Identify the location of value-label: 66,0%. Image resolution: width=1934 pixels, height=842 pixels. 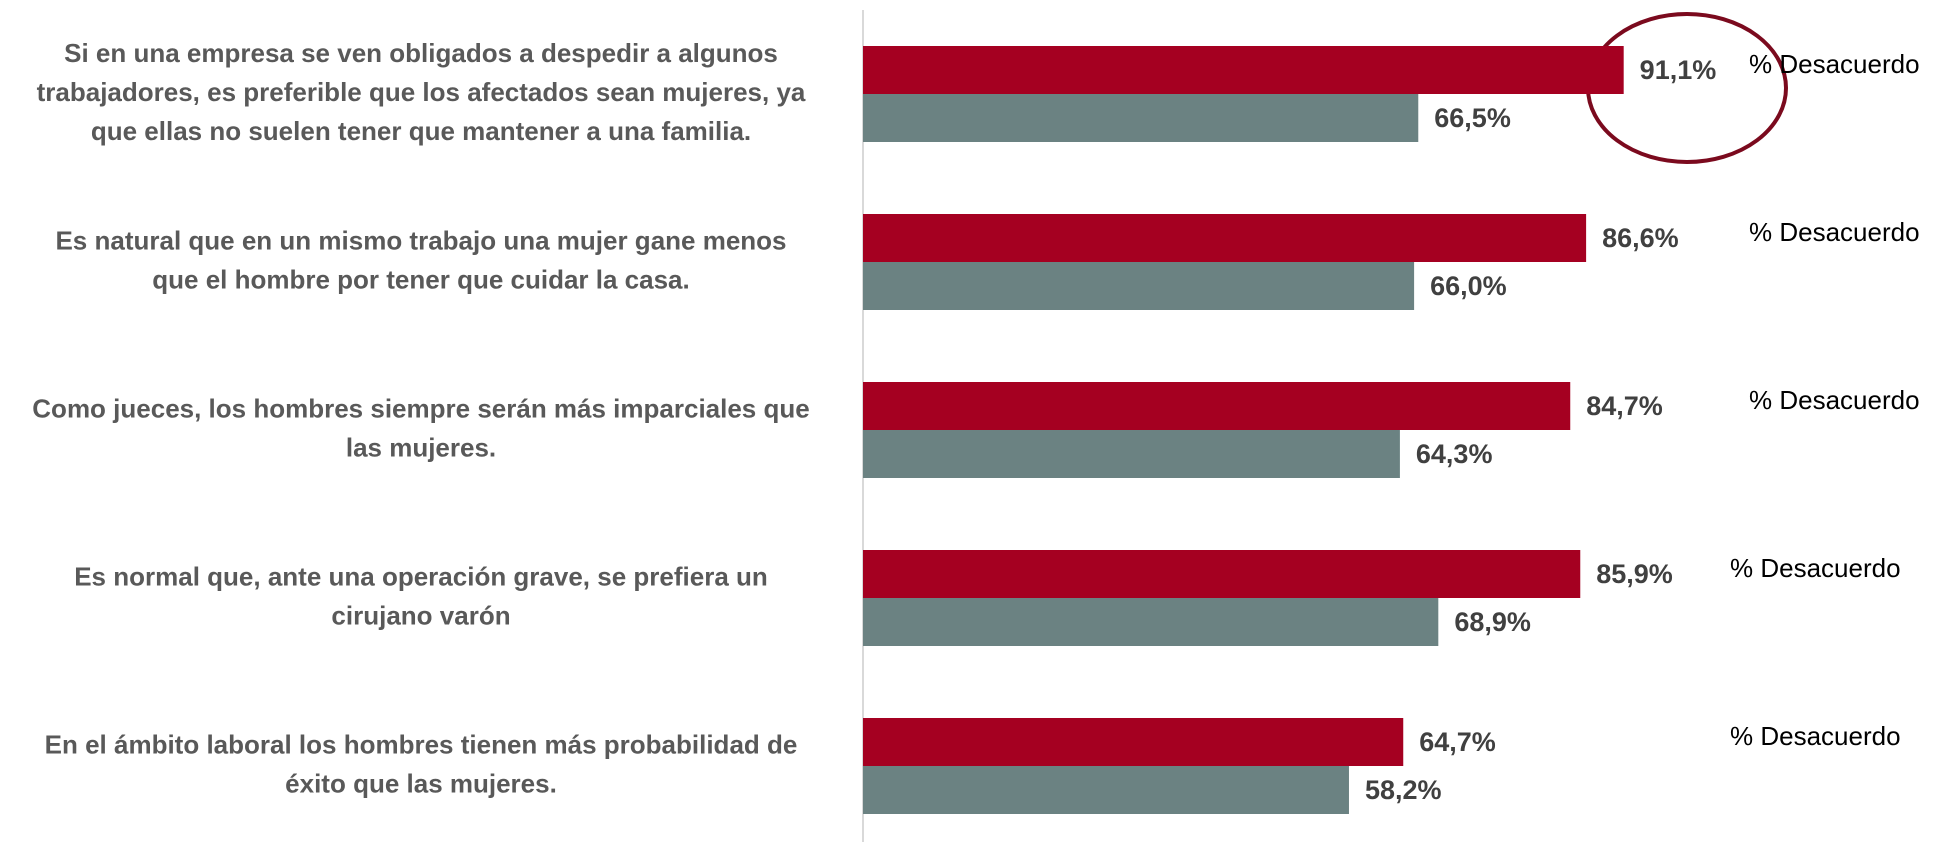
(1468, 286).